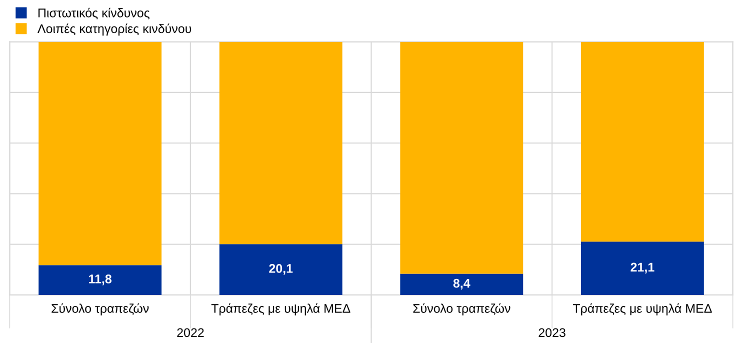  I want to click on data-label: 8,4, so click(461, 284).